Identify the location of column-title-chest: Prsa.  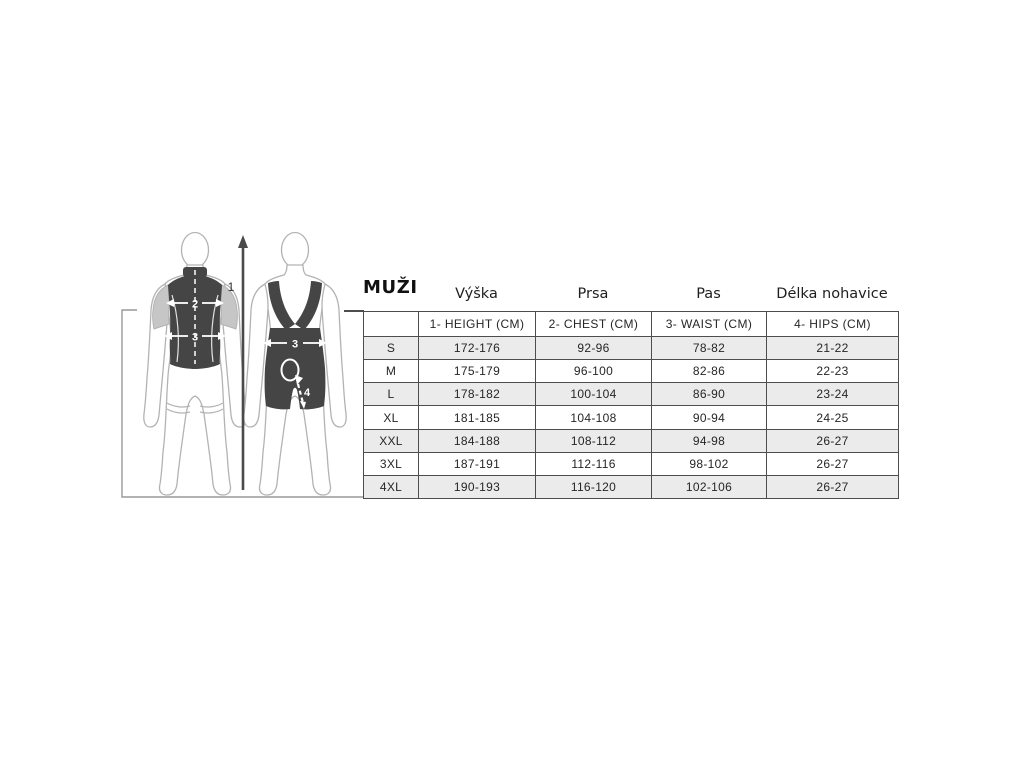
(593, 294).